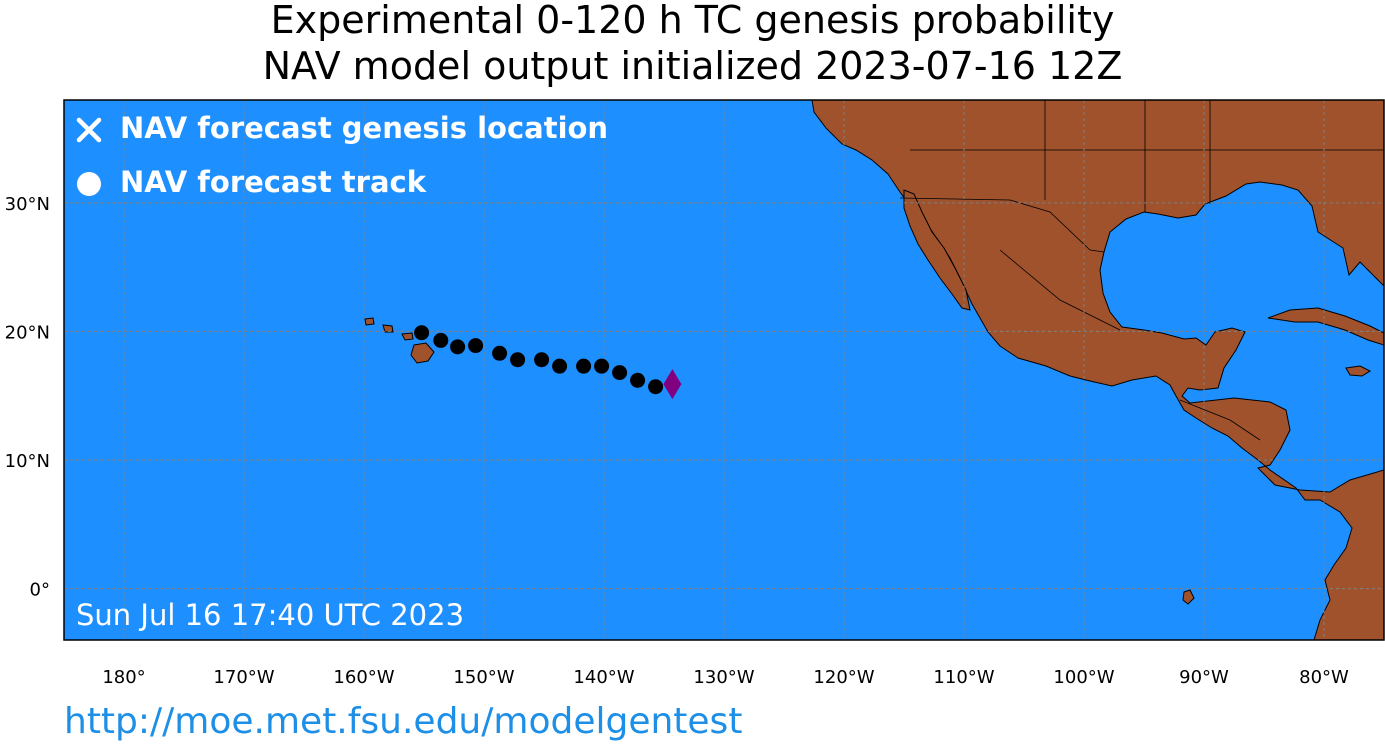  I want to click on x-tick-label: 90°W, so click(1204, 677).